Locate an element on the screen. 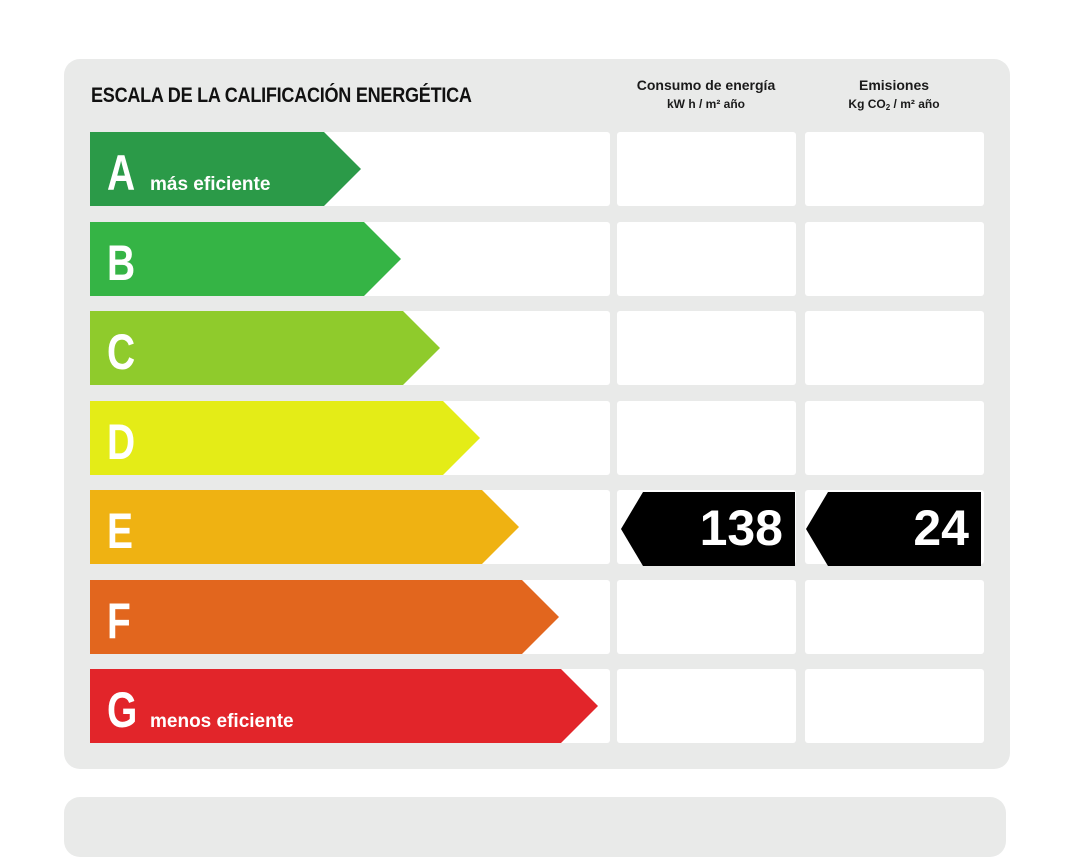 The image size is (1080, 857). rating-g-sublabel: menos eficiente is located at coordinates (222, 721).